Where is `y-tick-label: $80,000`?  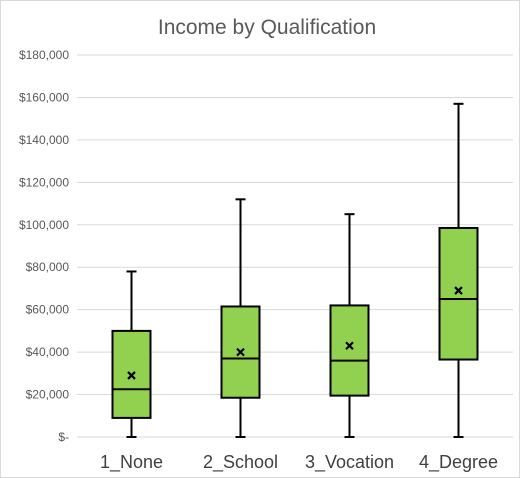 y-tick-label: $80,000 is located at coordinates (48, 267).